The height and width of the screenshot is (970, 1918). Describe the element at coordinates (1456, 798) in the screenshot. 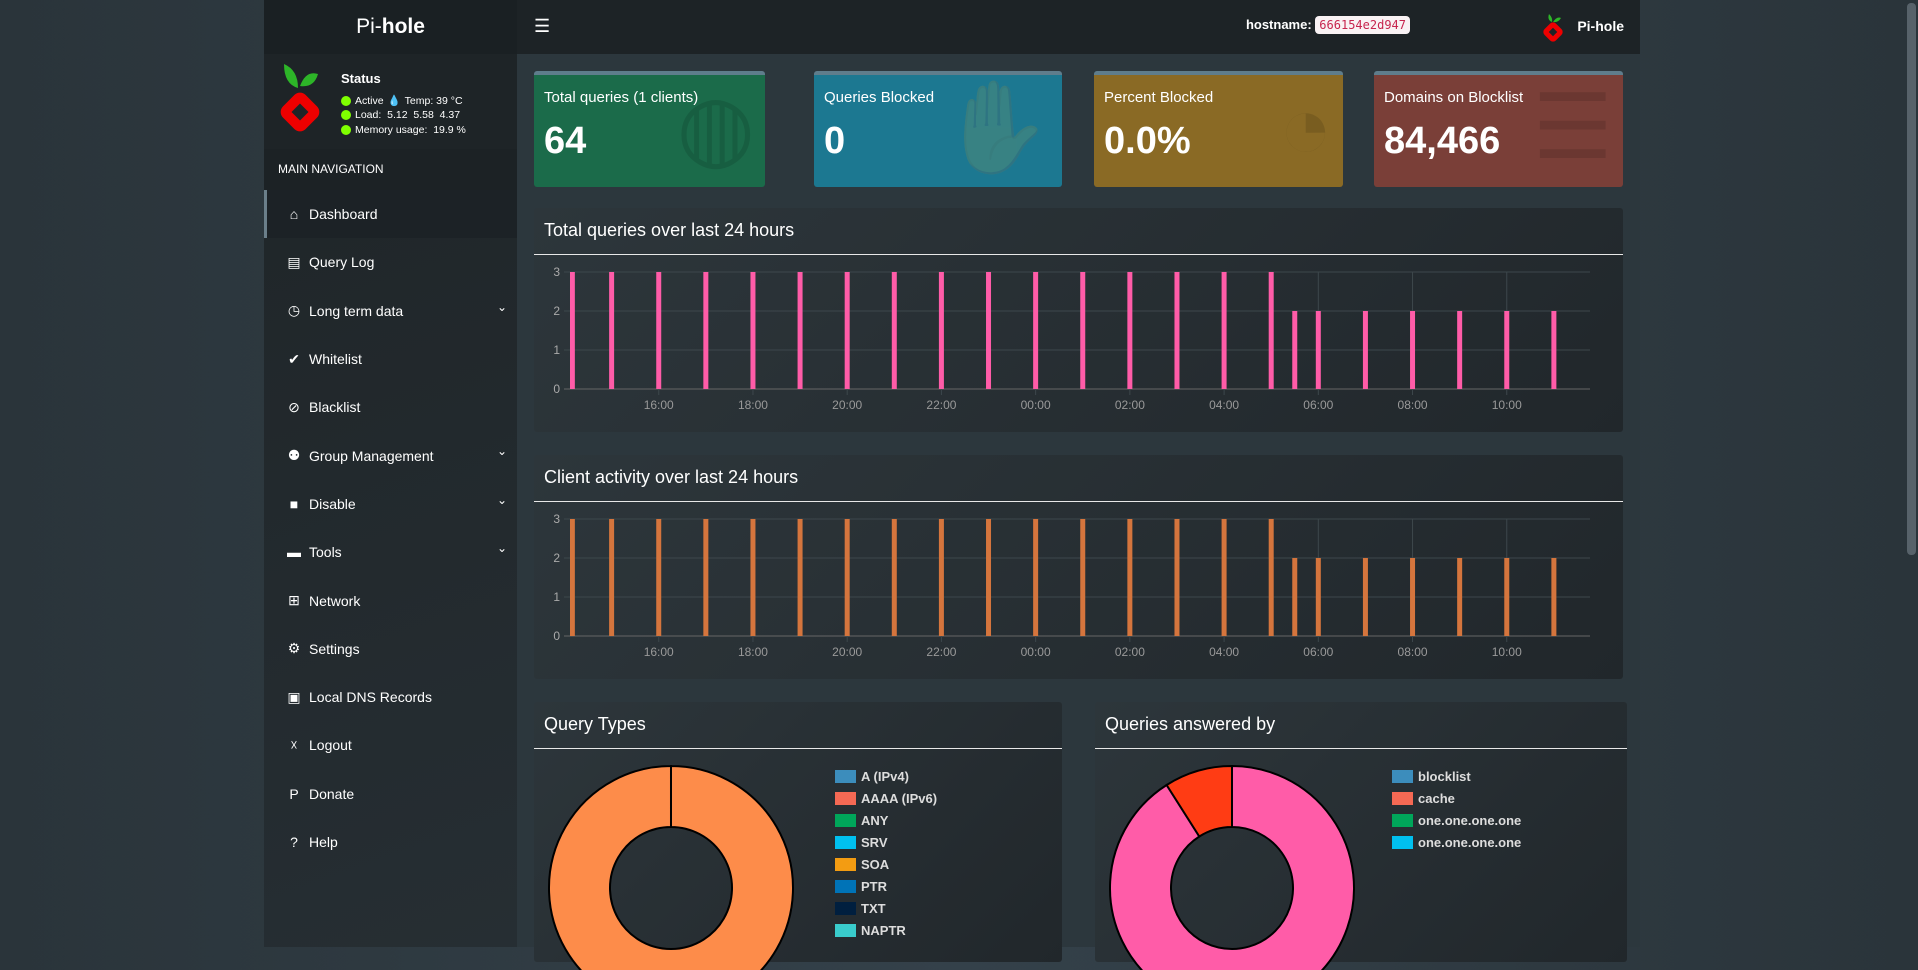

I see `legend-item: cache` at that location.